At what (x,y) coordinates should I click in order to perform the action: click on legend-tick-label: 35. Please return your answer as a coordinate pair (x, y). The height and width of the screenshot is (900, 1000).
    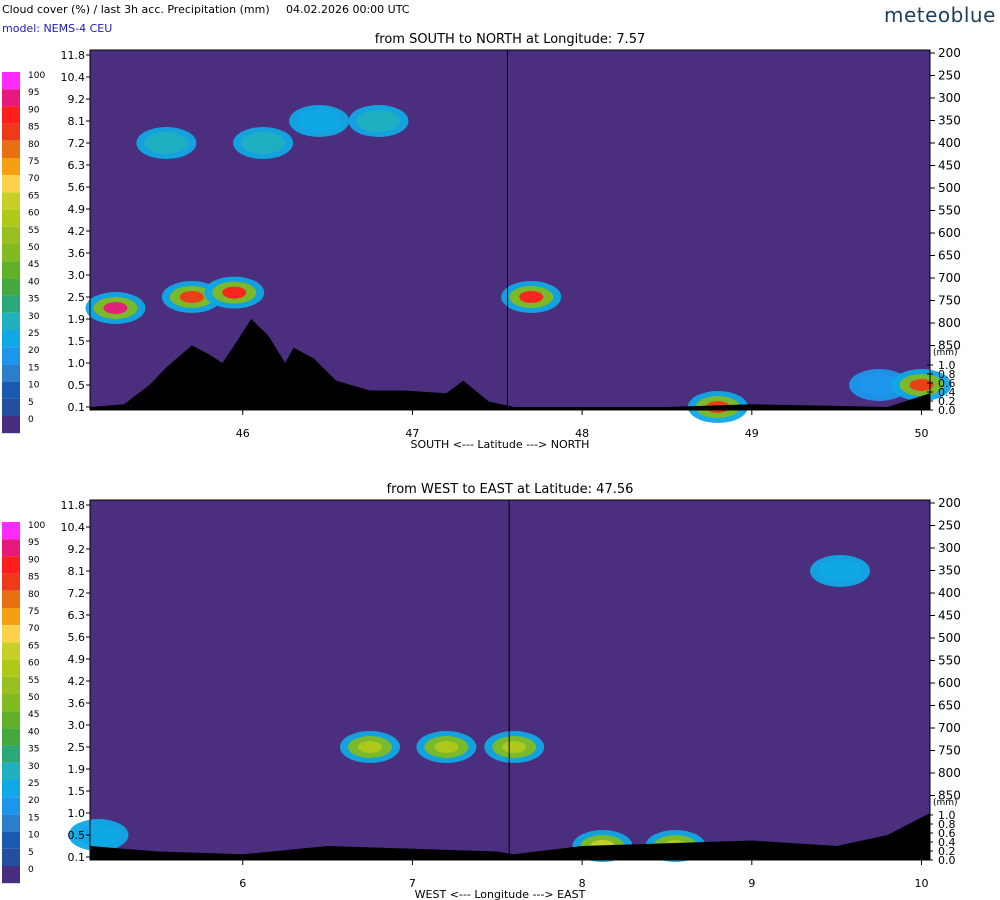
    Looking at the image, I should click on (33, 300).